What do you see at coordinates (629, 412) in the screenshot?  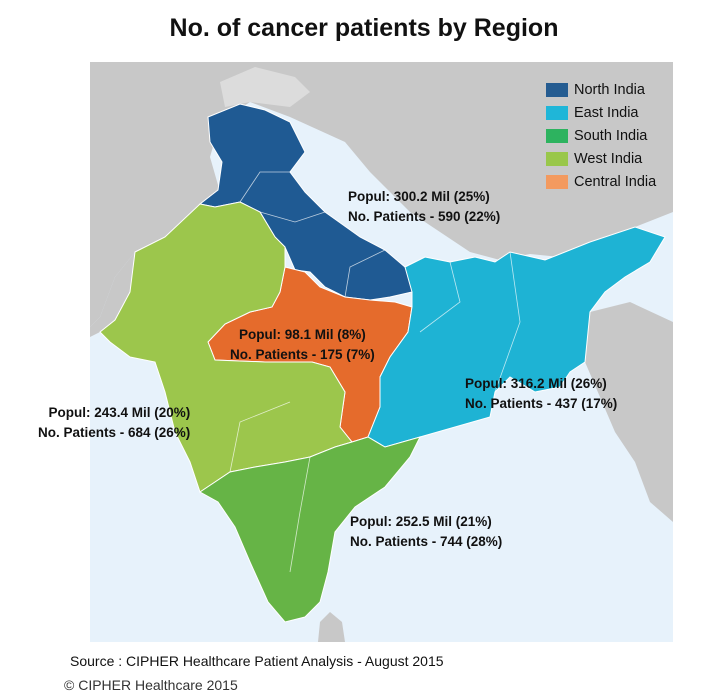 I see `neighbour-land-east` at bounding box center [629, 412].